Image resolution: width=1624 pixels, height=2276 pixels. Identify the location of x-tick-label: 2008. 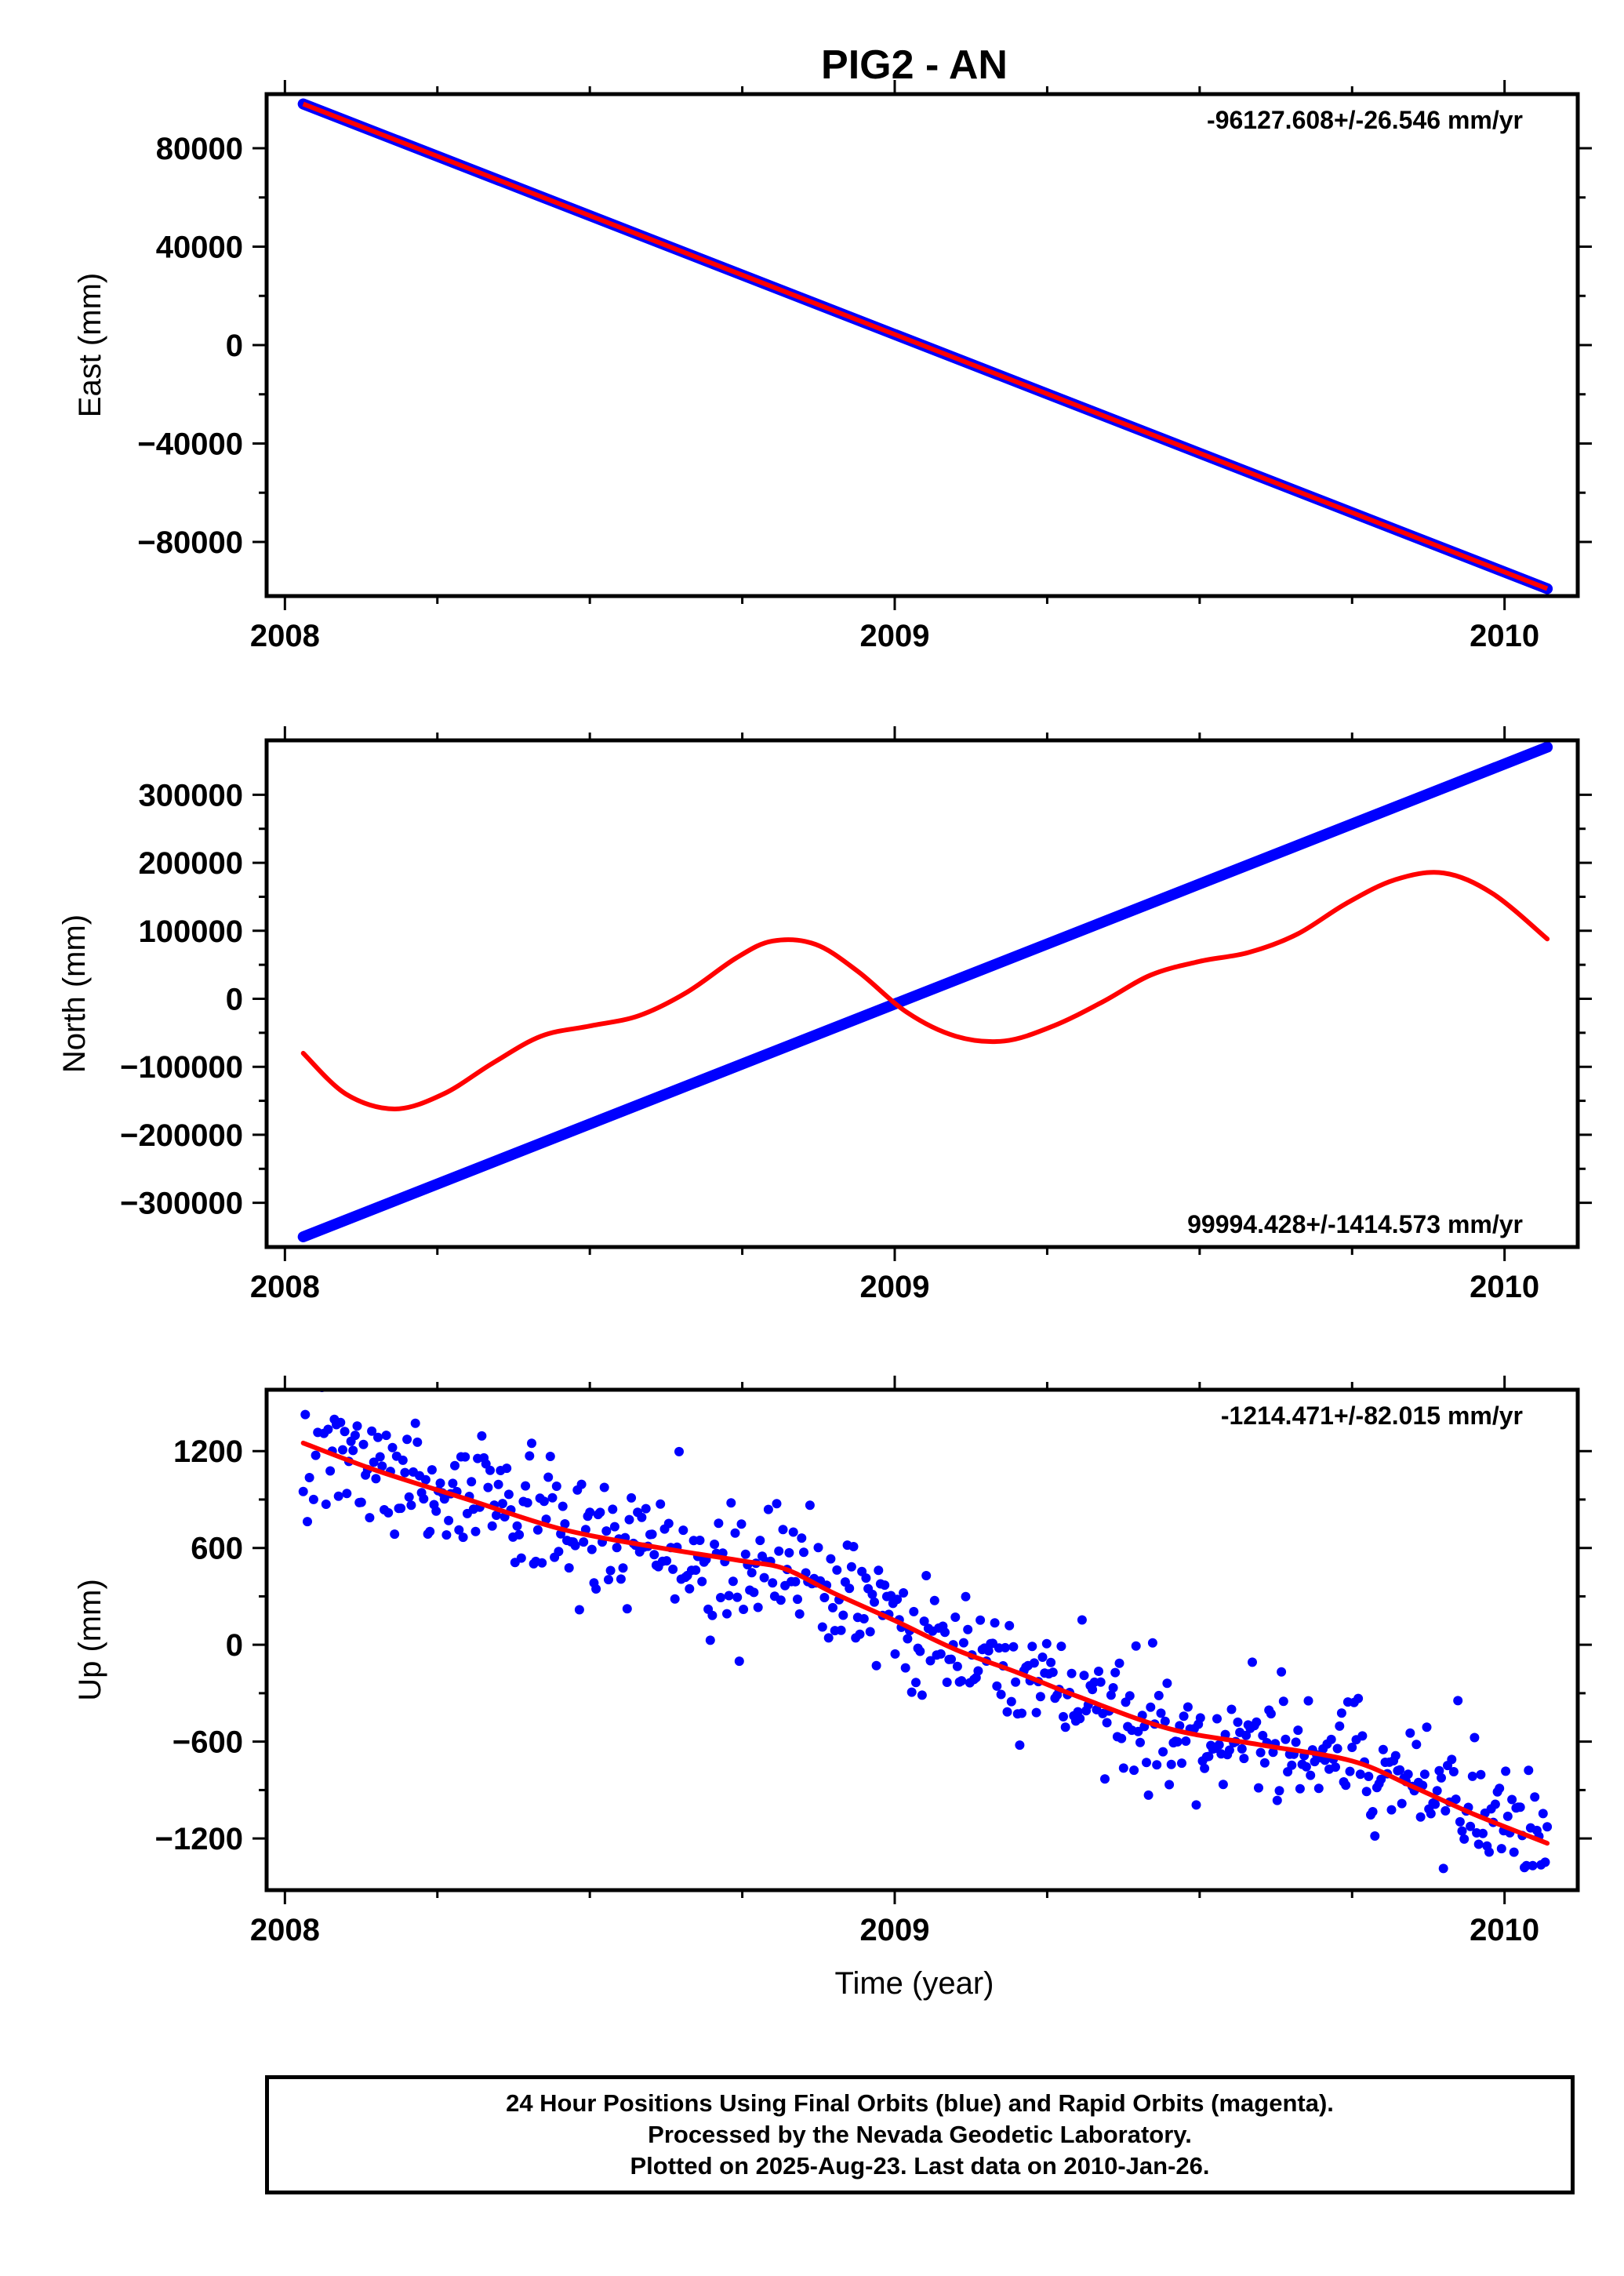
(285, 1930).